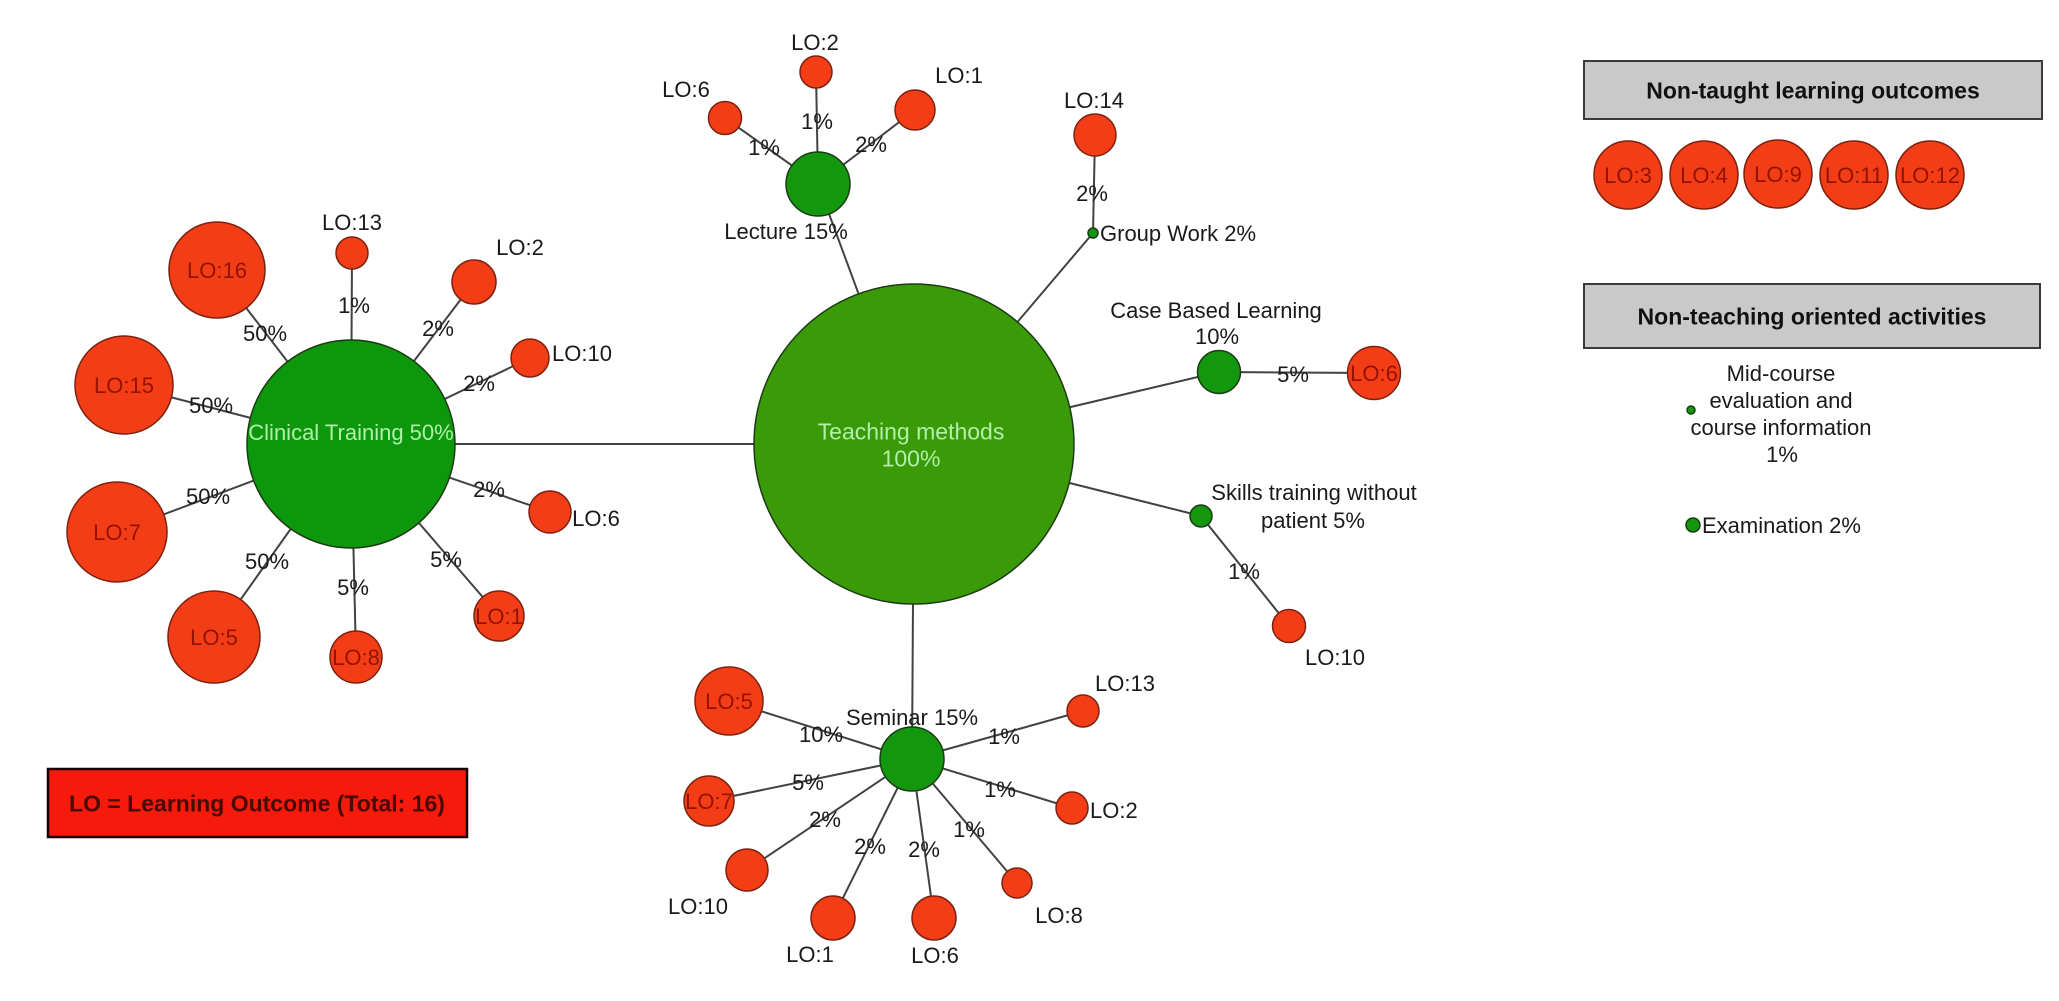 The width and height of the screenshot is (2059, 1001). What do you see at coordinates (1812, 316) in the screenshot?
I see `svg-text:Non-teaching oriented activiti: Non-teaching oriented activities` at bounding box center [1812, 316].